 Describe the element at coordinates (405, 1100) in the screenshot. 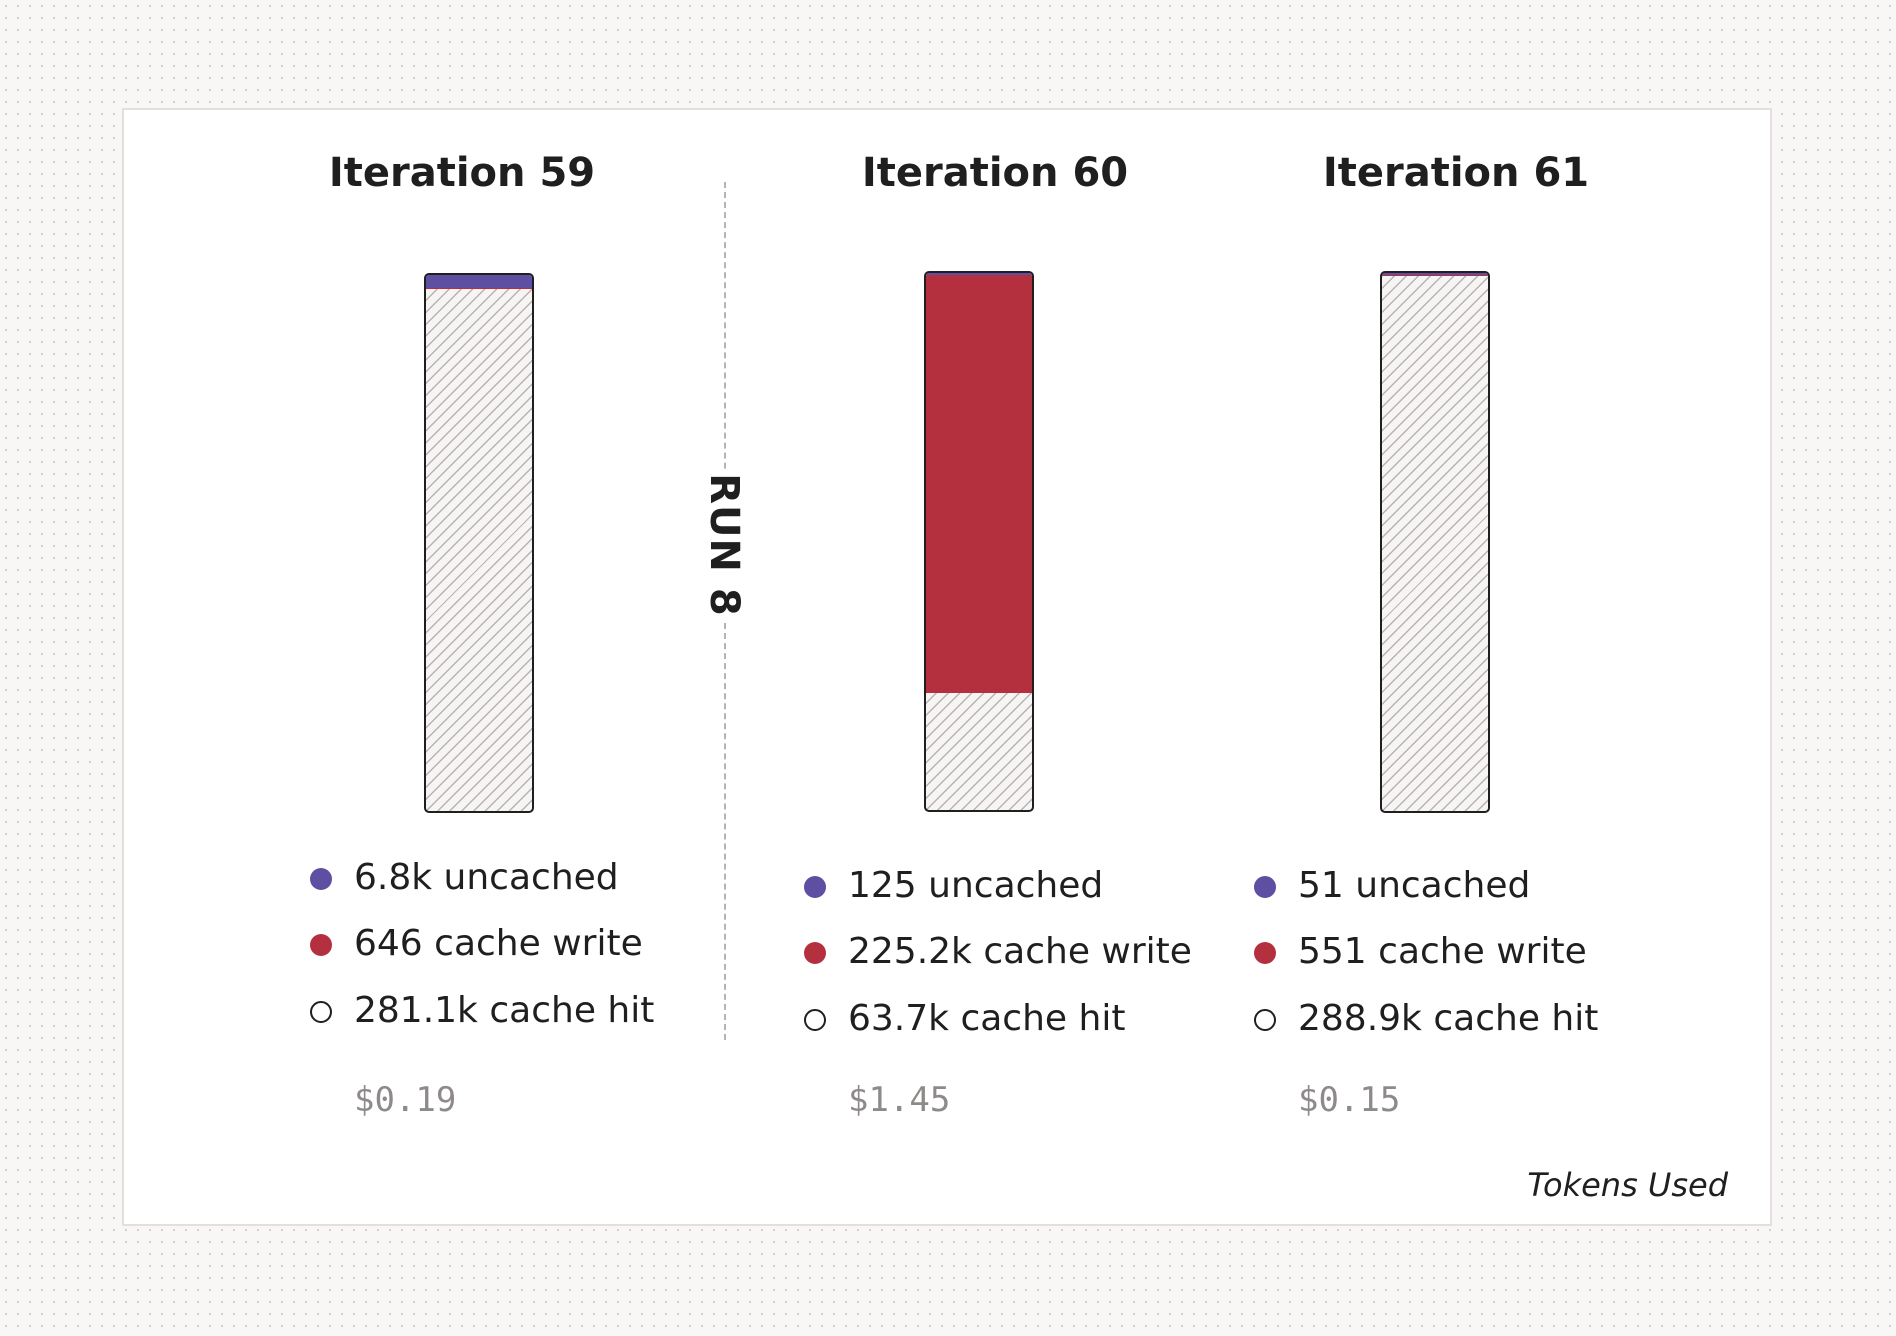

I see `cost-iteration-59: $0.19` at that location.